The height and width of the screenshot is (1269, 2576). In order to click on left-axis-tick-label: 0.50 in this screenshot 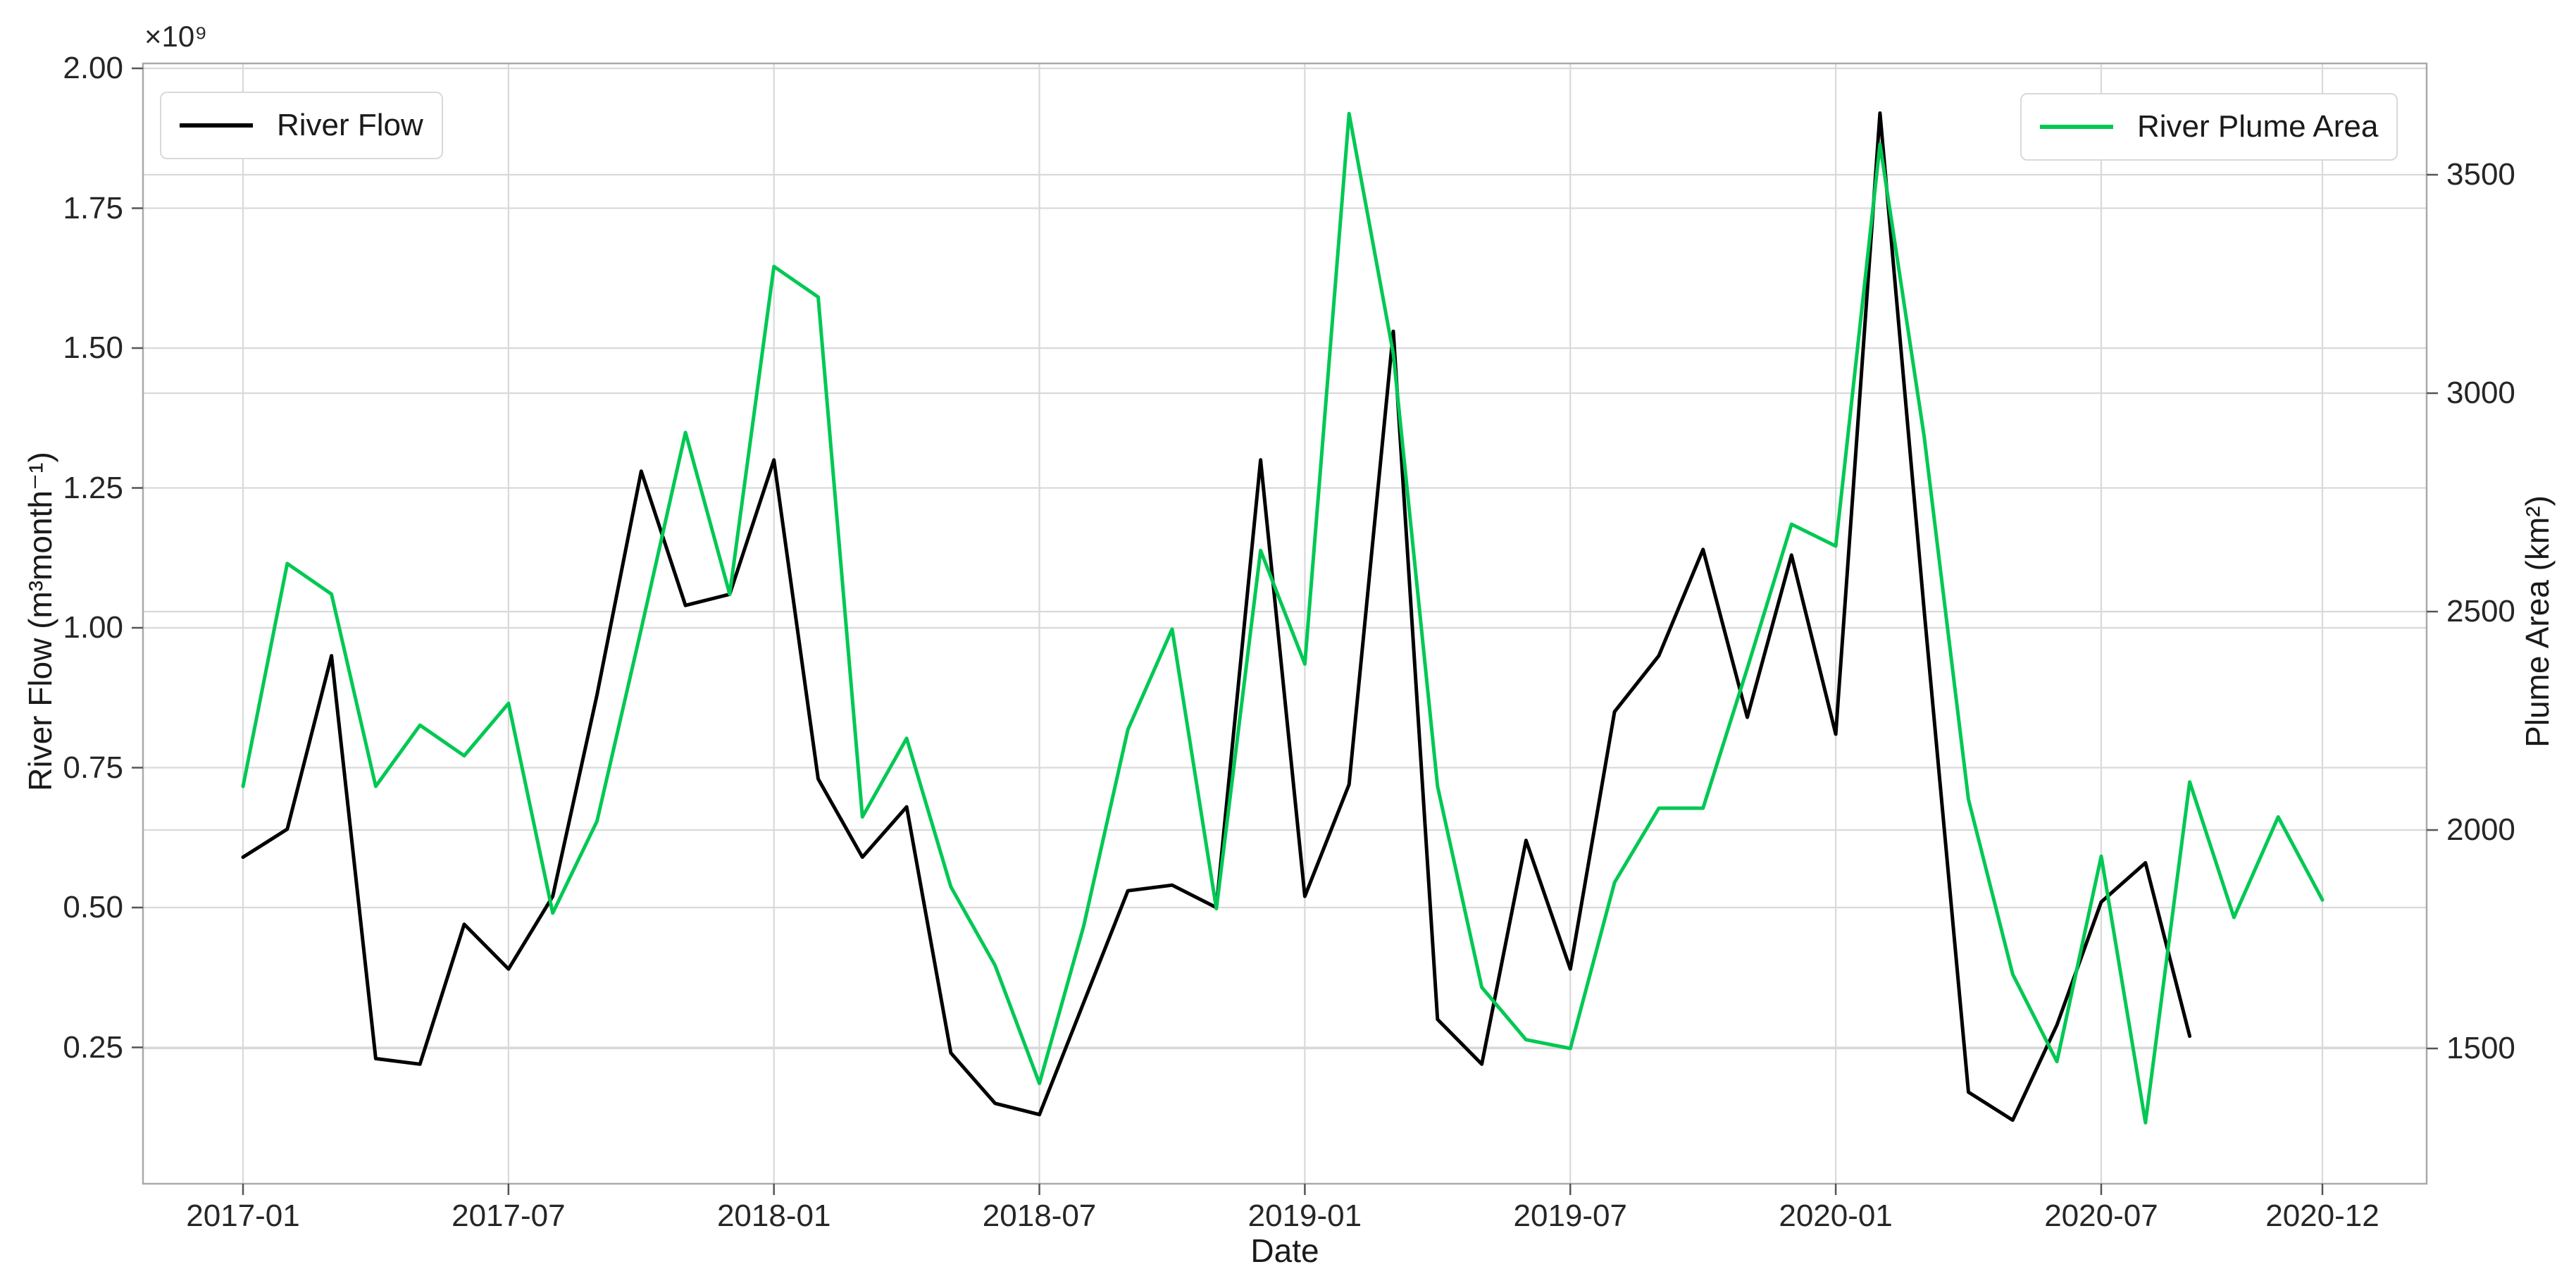, I will do `click(93, 907)`.